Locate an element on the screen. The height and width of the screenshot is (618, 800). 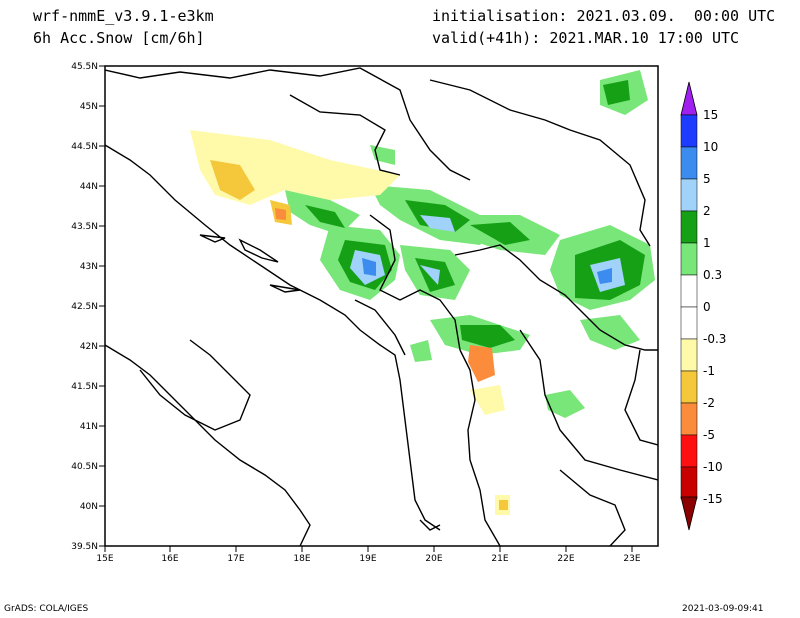
colorbar-label: -0.3 is located at coordinates (714, 339).